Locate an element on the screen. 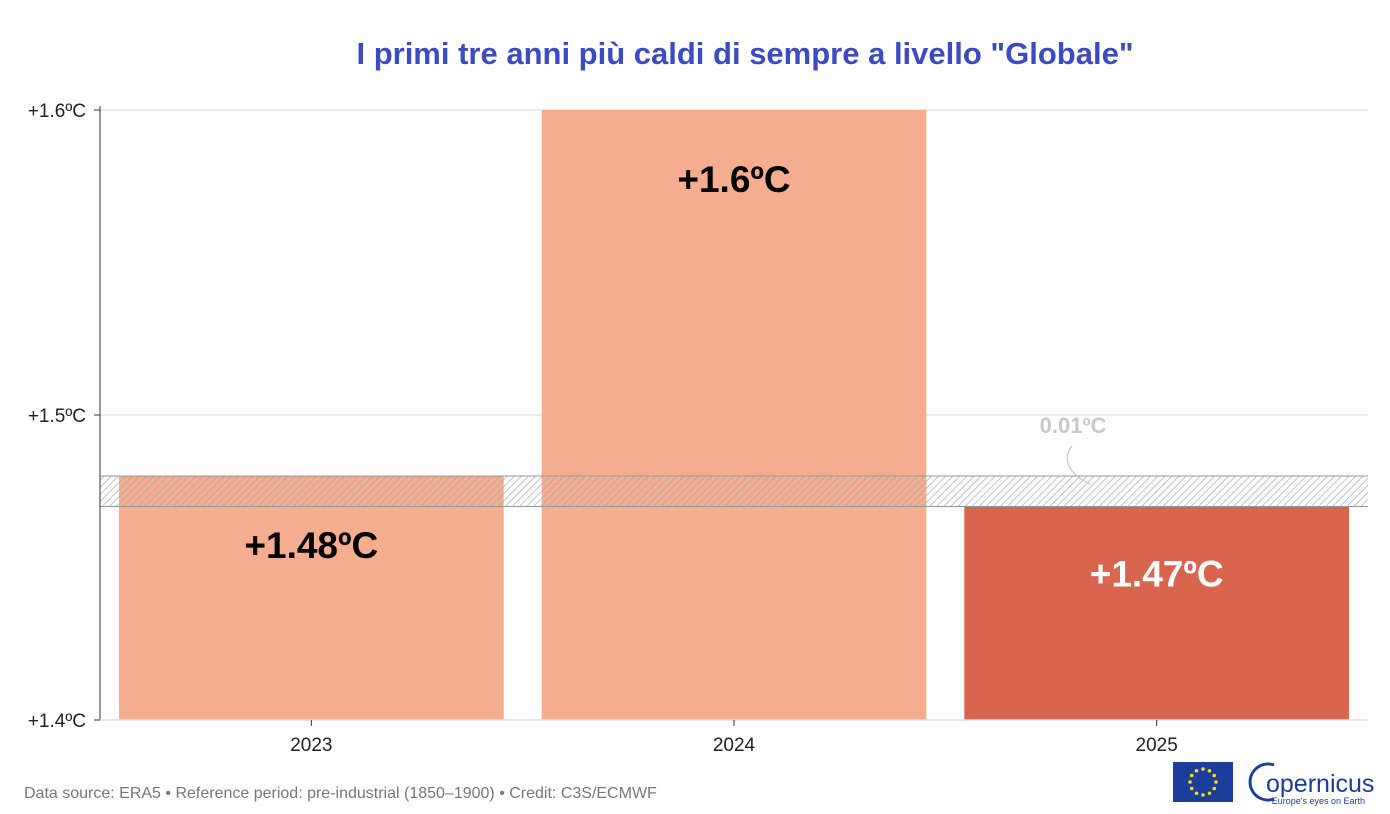 Image resolution: width=1390 pixels, height=814 pixels. annotation-label: 0.01ºC is located at coordinates (1073, 425).